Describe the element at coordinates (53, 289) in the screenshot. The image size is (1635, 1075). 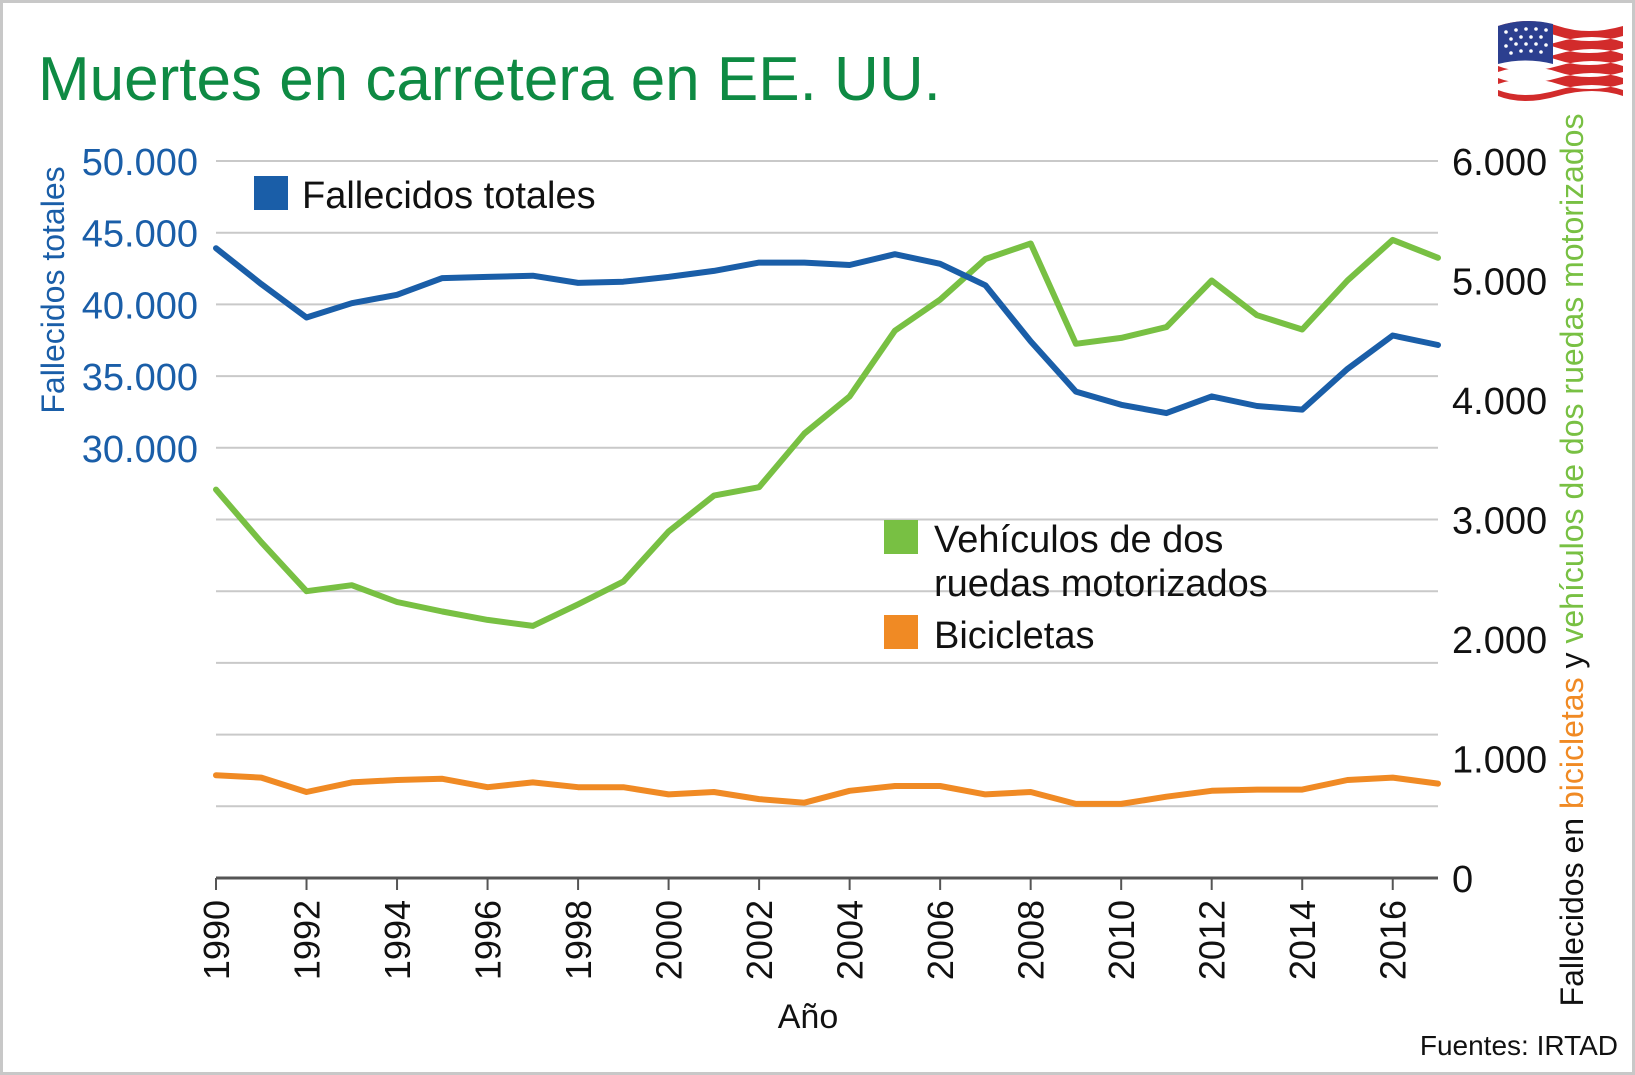
I see `left-axis-label: Fallecidos totales` at that location.